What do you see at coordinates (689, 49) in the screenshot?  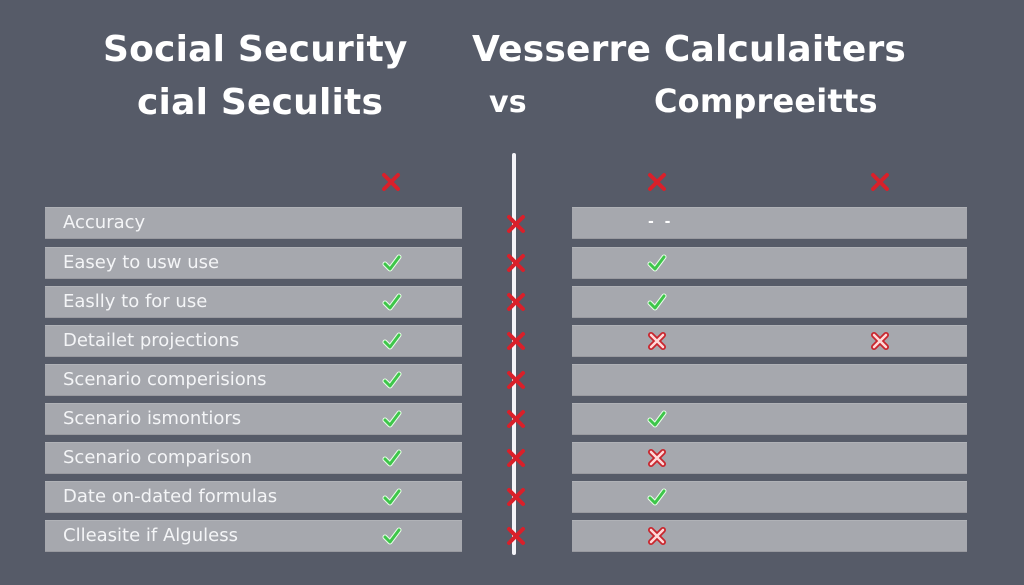 I see `right-title-line-1: Vesserre Calculaiters` at bounding box center [689, 49].